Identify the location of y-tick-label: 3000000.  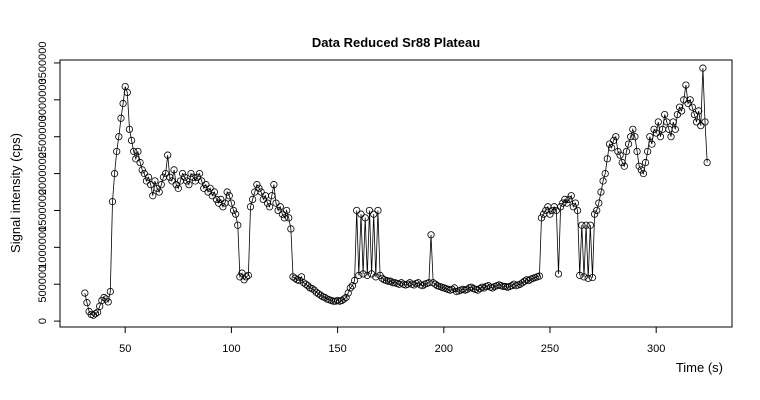
(43, 99).